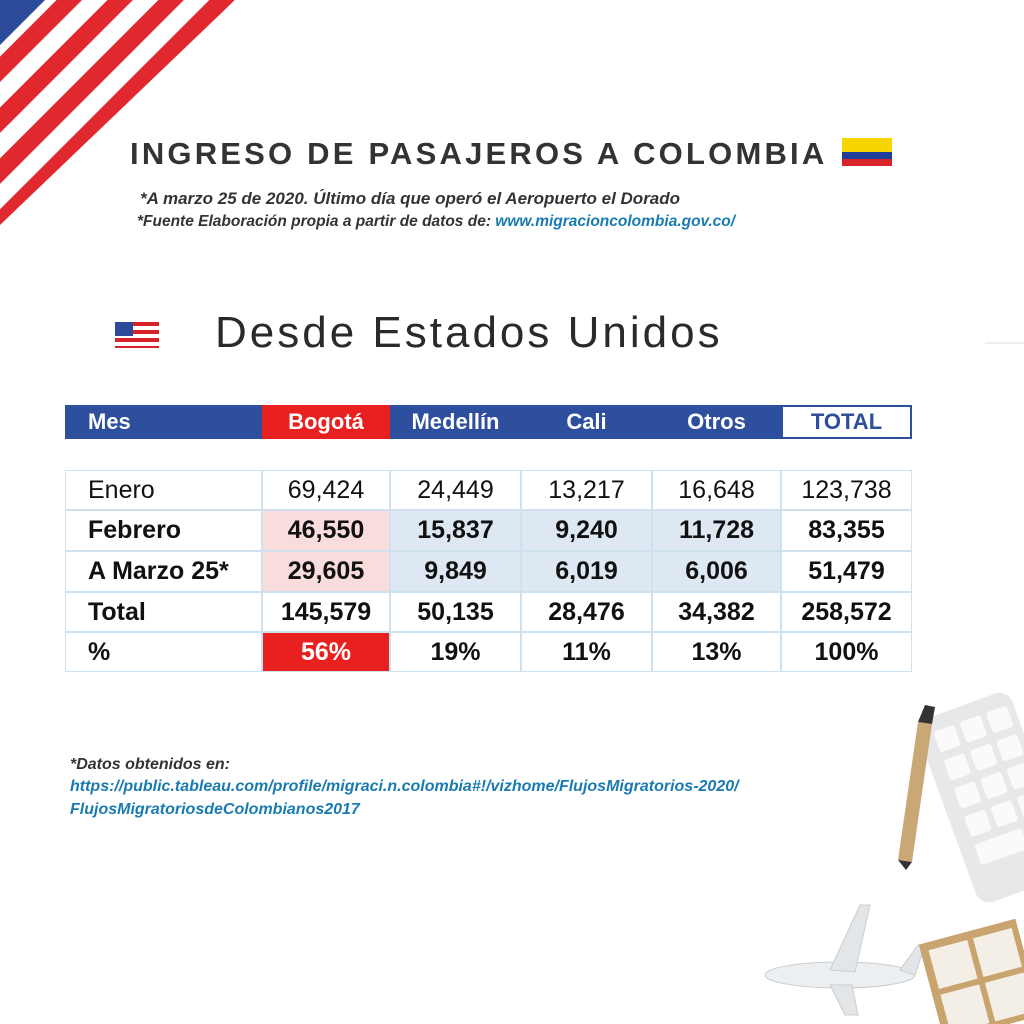  Describe the element at coordinates (867, 152) in the screenshot. I see `colombia-flag` at that location.